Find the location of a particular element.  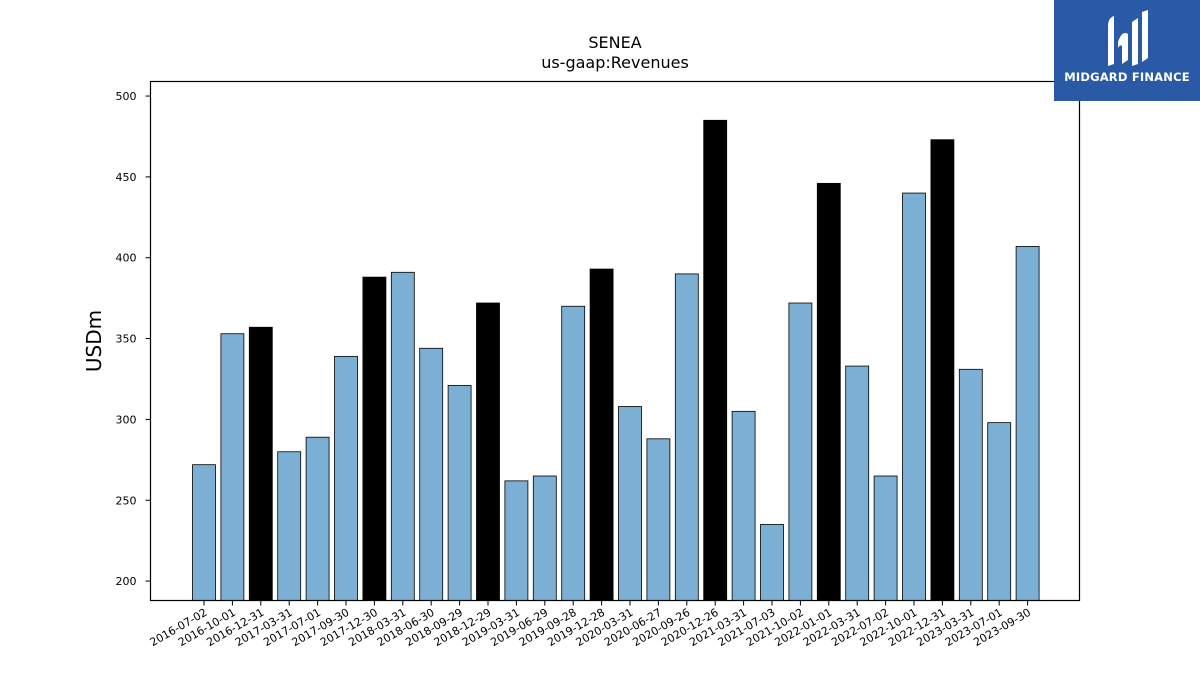

brand-logo: MIDGARD FINANCE is located at coordinates (1127, 50).